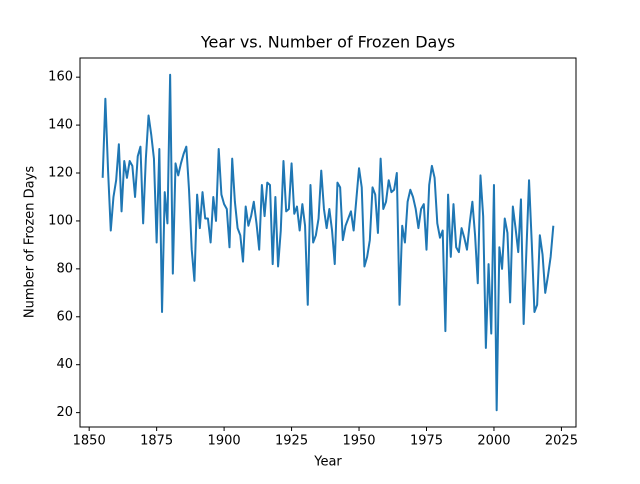 The image size is (640, 484). Describe the element at coordinates (561, 441) in the screenshot. I see `x-tick-label: 2025` at that location.